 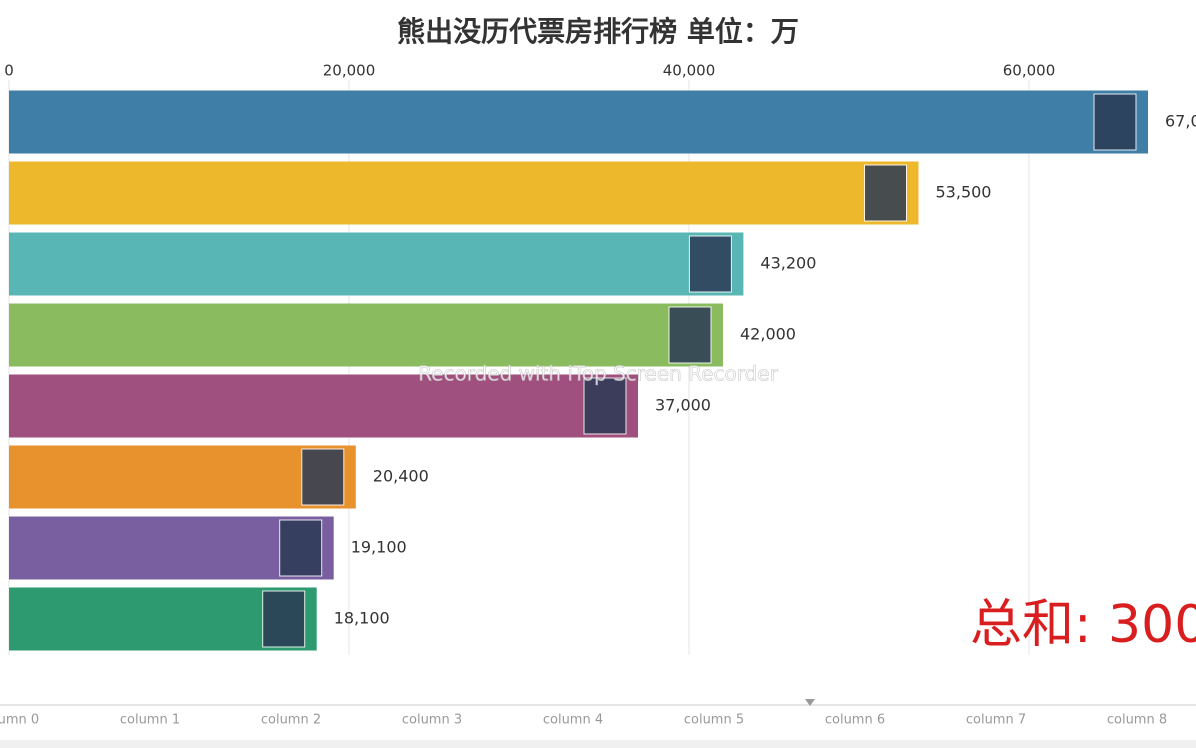 I want to click on value-label: 42,000, so click(x=768, y=334).